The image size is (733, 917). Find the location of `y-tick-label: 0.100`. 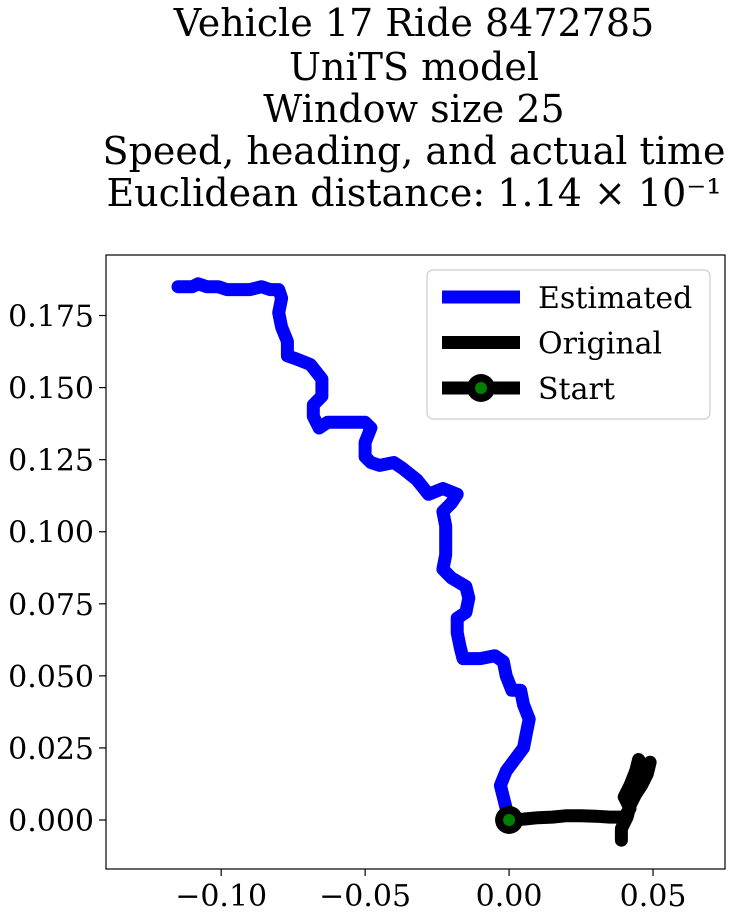

y-tick-label: 0.100 is located at coordinates (51, 533).